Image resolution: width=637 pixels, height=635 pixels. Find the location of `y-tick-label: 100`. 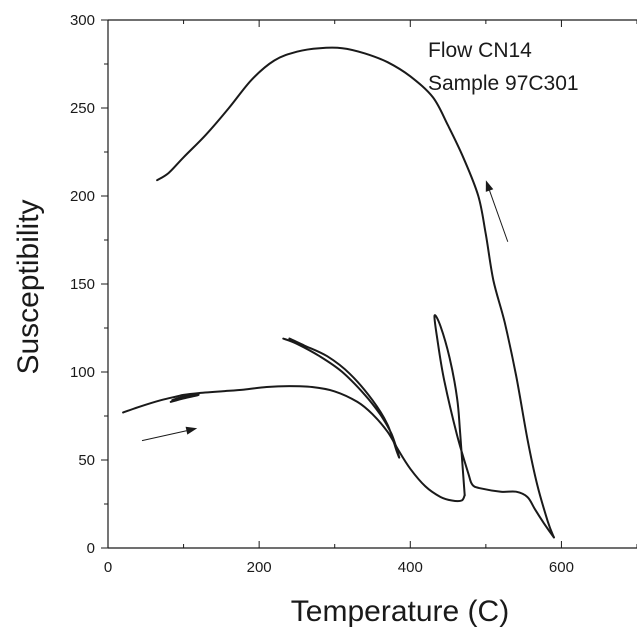

y-tick-label: 100 is located at coordinates (82, 372).